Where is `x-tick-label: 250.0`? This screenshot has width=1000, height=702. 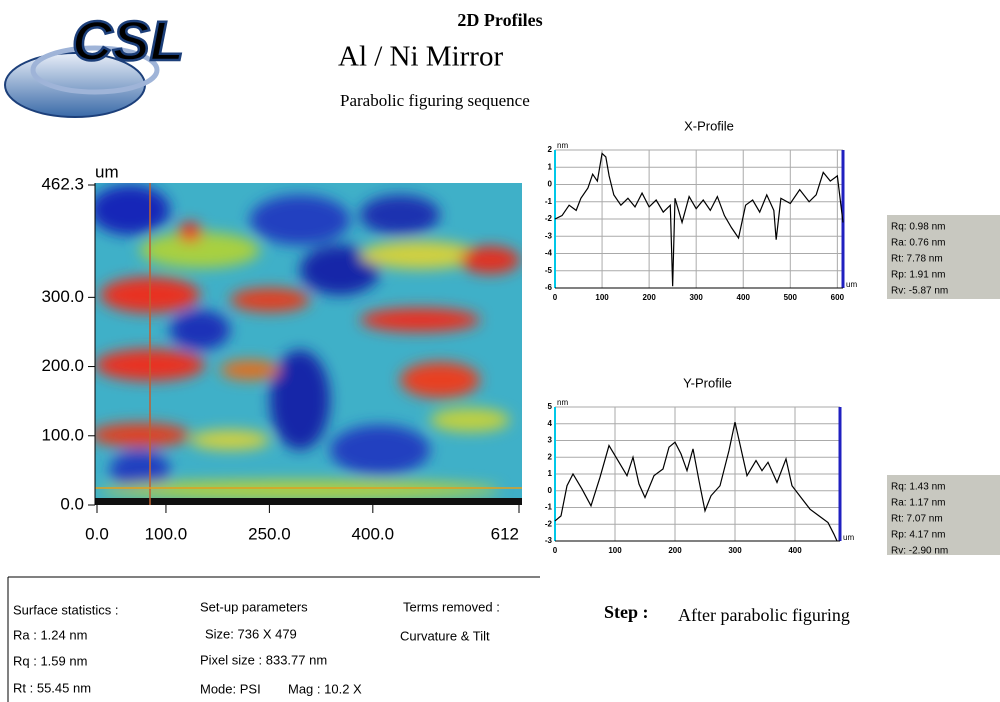 x-tick-label: 250.0 is located at coordinates (269, 533).